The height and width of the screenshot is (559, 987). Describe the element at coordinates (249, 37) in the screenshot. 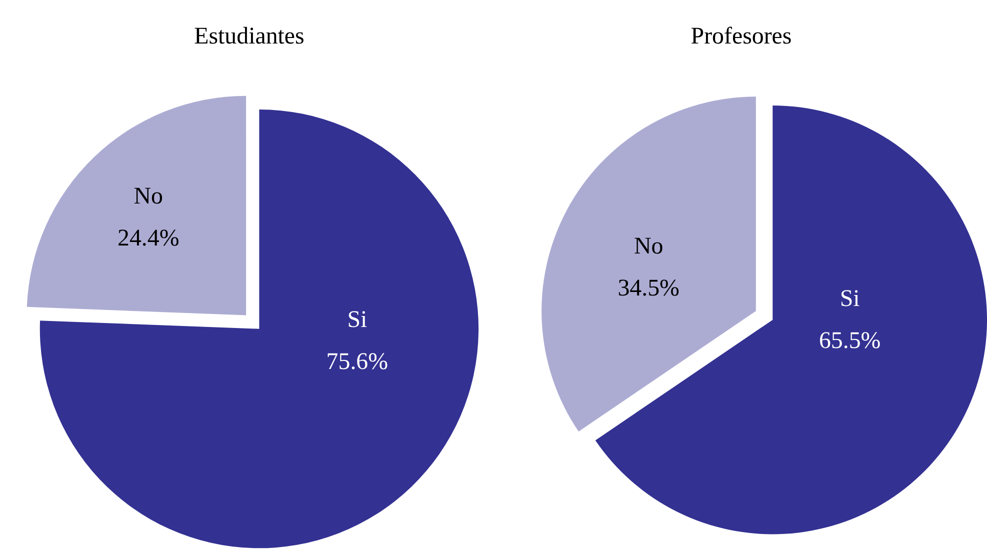

I see `chart-title: Estudiantes` at that location.